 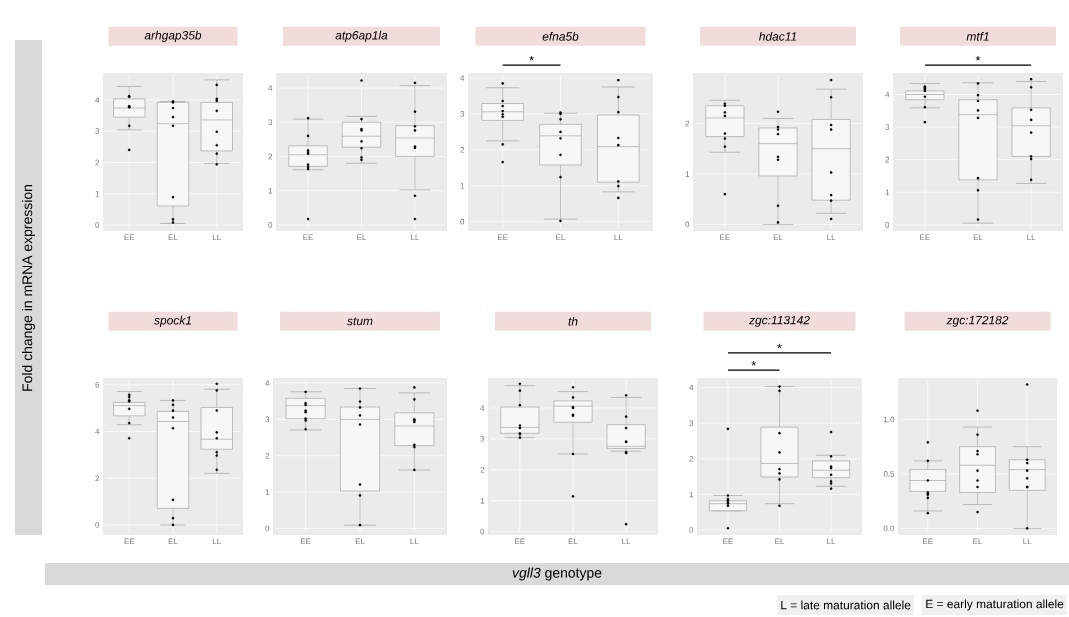 I want to click on text: E = early maturation allele, so click(x=995, y=605).